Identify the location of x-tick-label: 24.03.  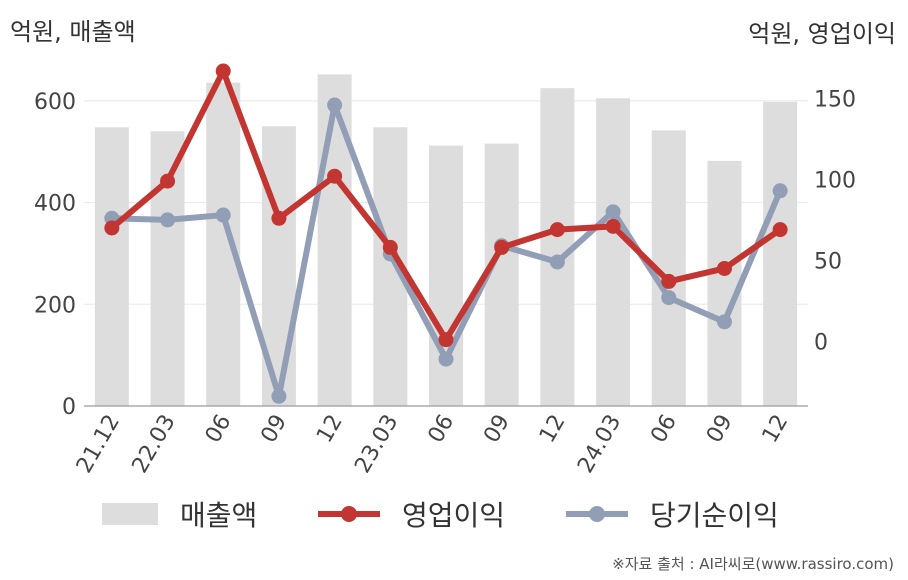
(599, 444).